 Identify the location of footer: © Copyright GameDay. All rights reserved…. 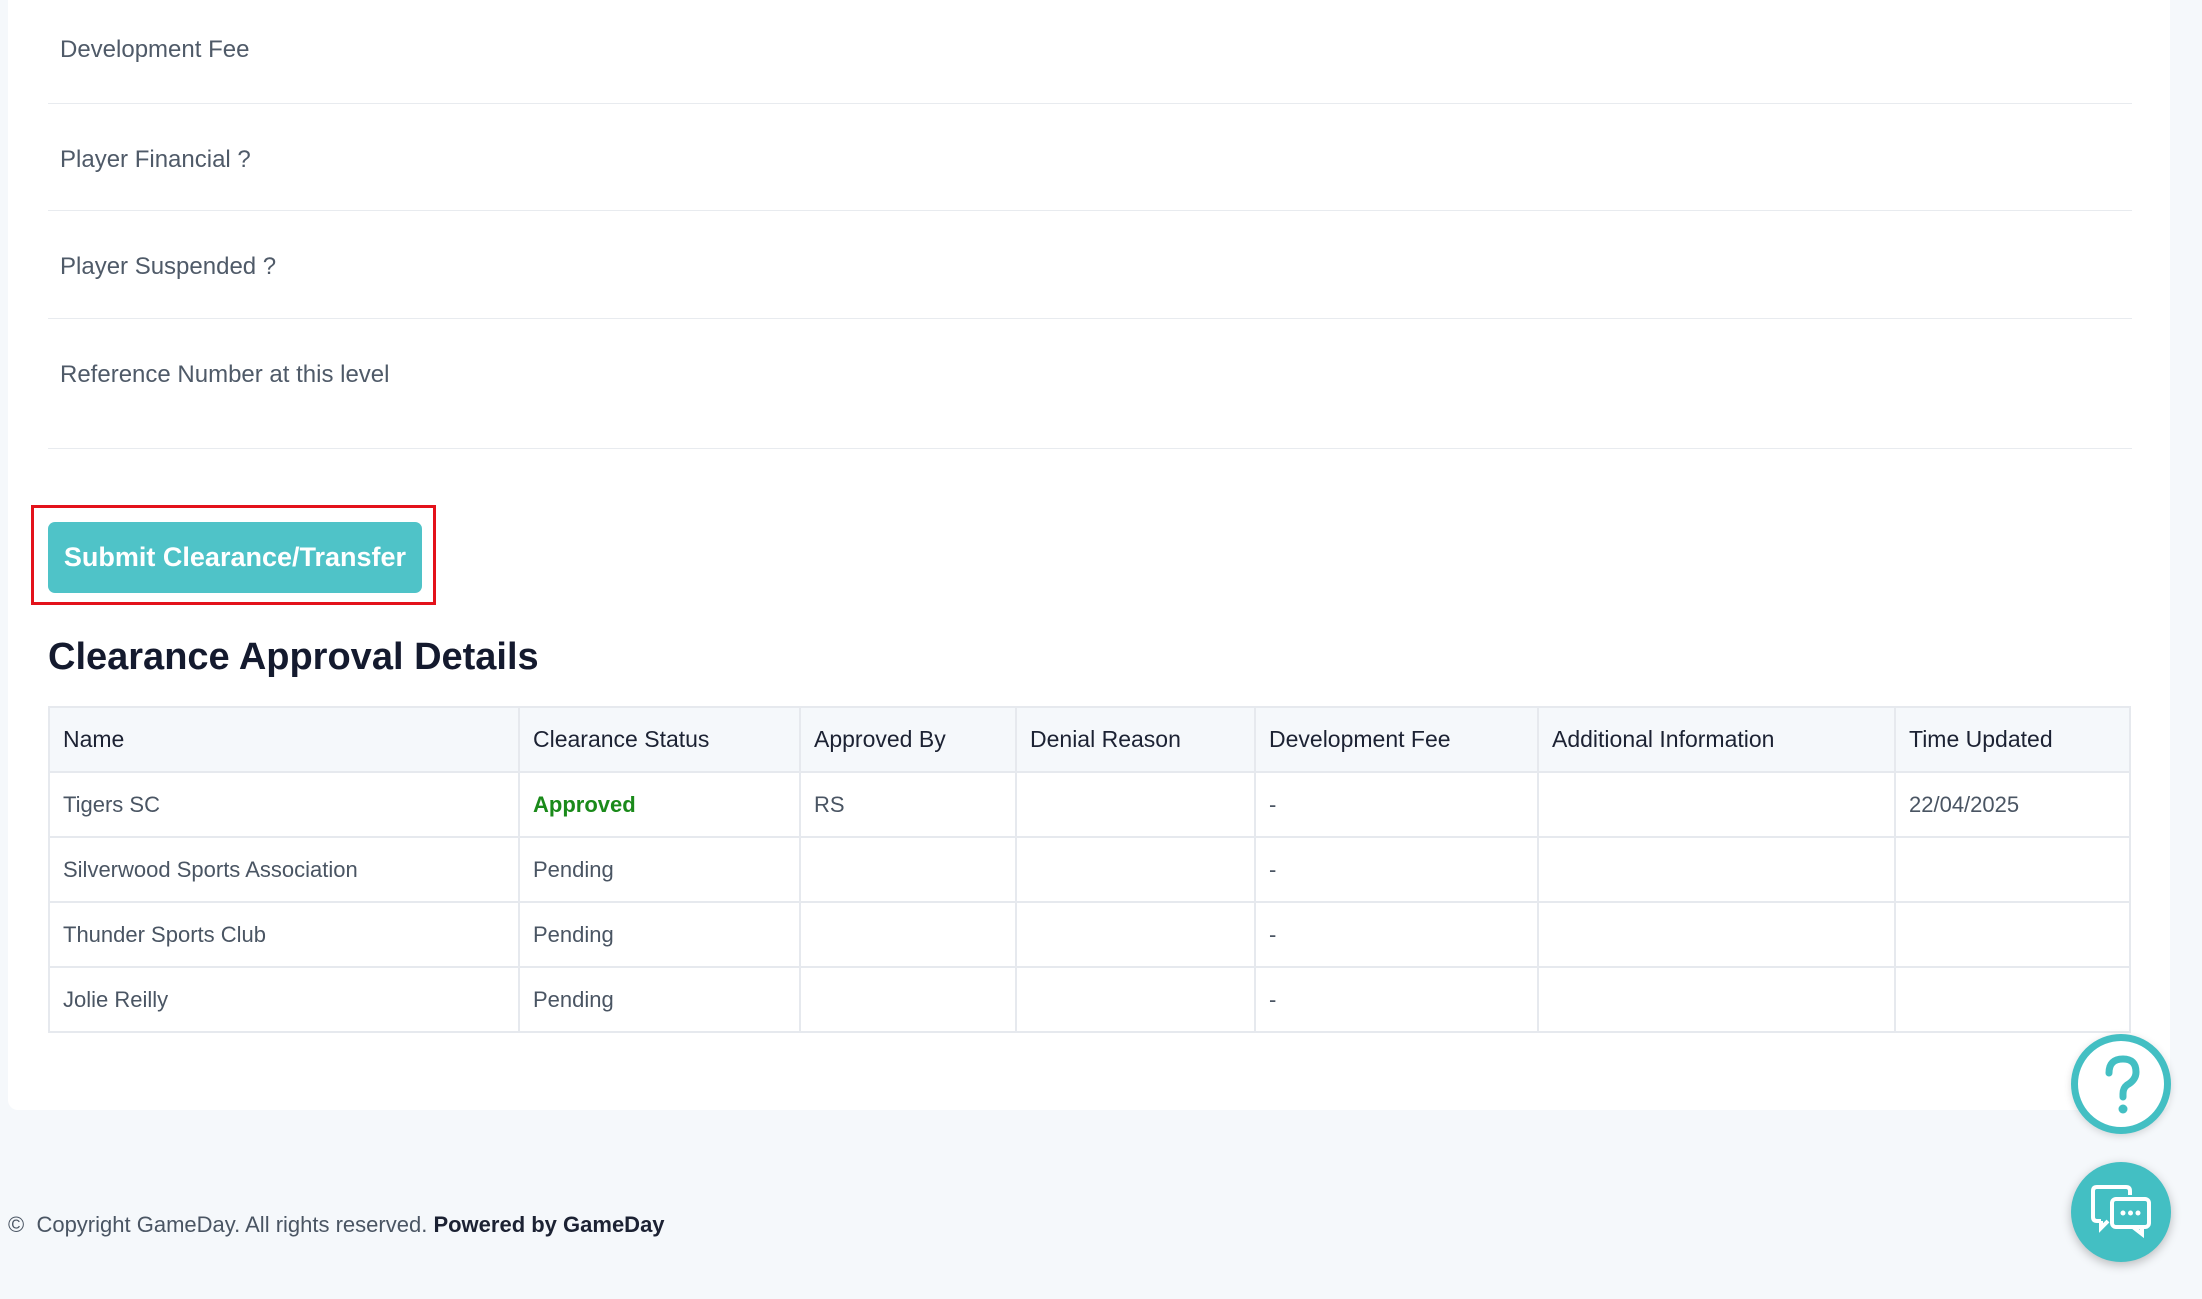
(336, 1225).